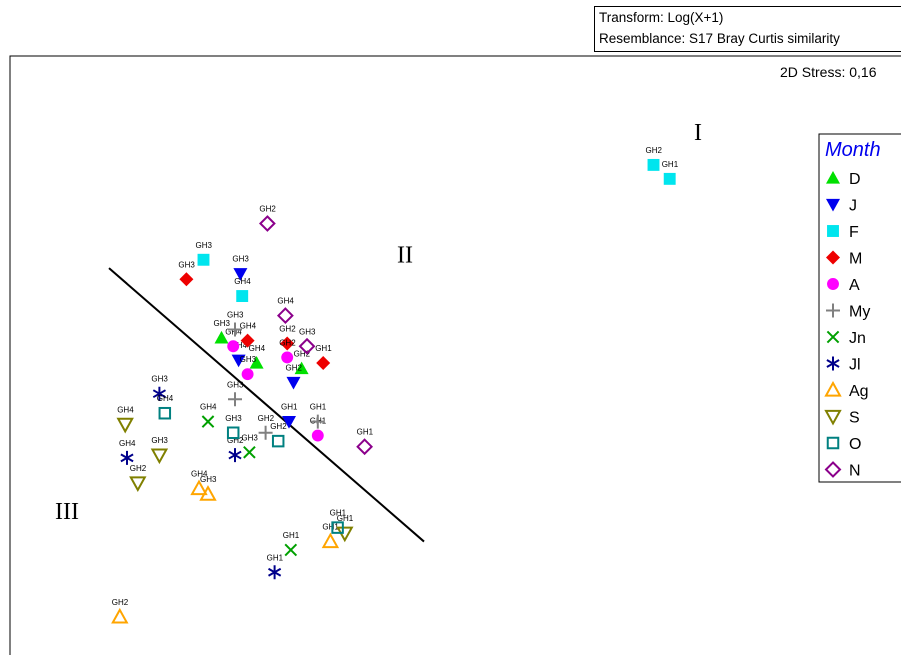 This screenshot has height=655, width=901. What do you see at coordinates (833, 284) in the screenshot?
I see `legend-marker-a` at bounding box center [833, 284].